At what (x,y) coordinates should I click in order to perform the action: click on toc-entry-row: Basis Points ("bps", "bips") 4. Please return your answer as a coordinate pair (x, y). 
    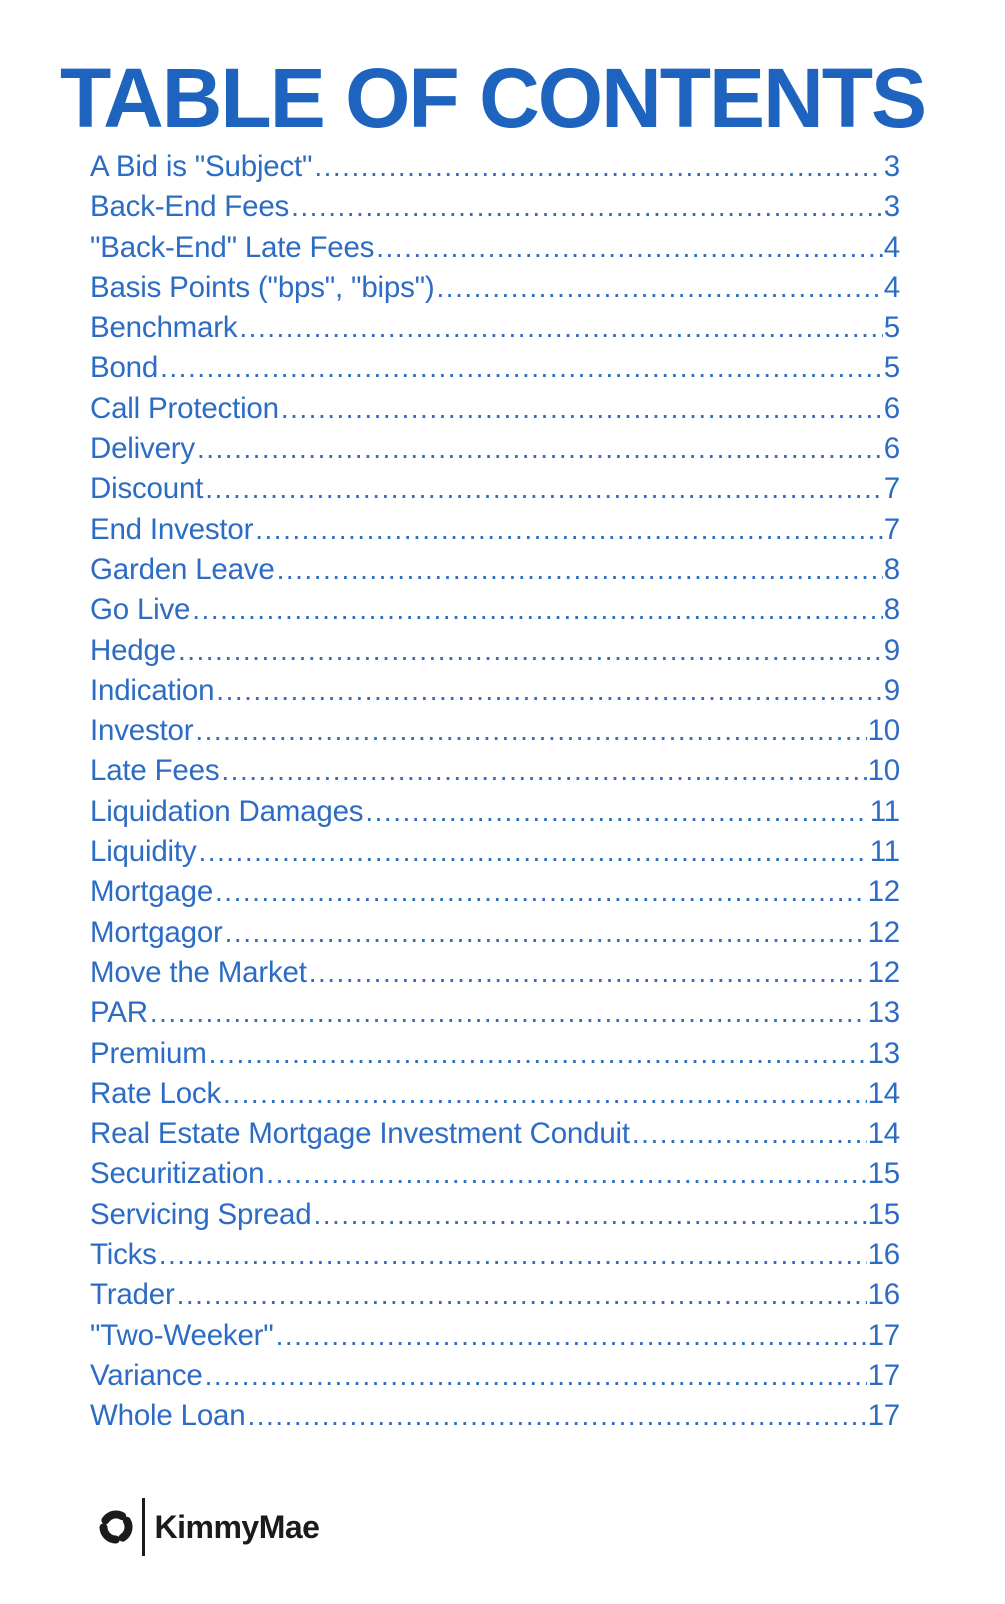
    Looking at the image, I should click on (495, 291).